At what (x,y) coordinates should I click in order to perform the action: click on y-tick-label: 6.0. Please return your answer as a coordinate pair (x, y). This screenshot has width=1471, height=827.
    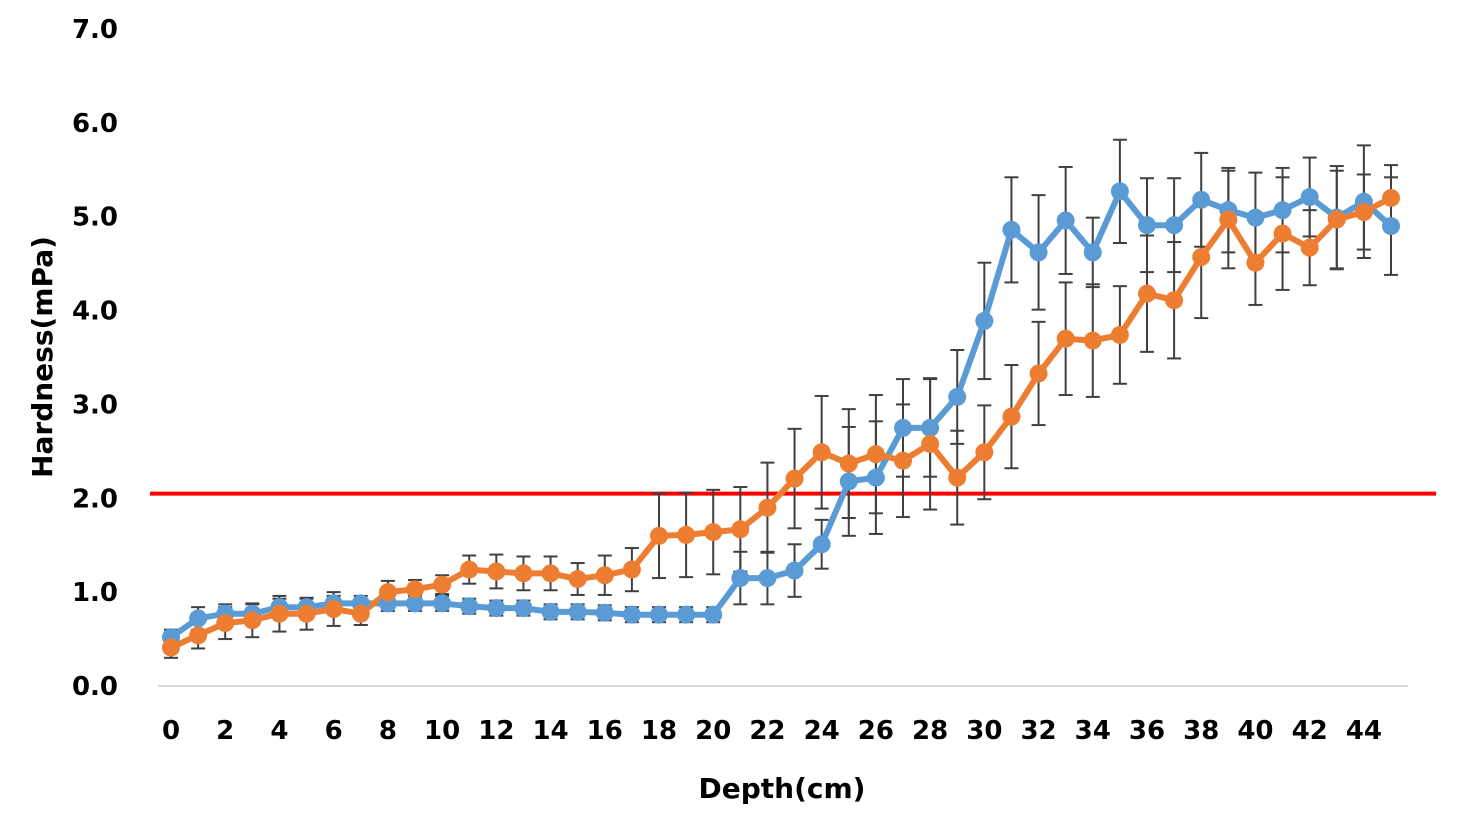
    Looking at the image, I should click on (95, 124).